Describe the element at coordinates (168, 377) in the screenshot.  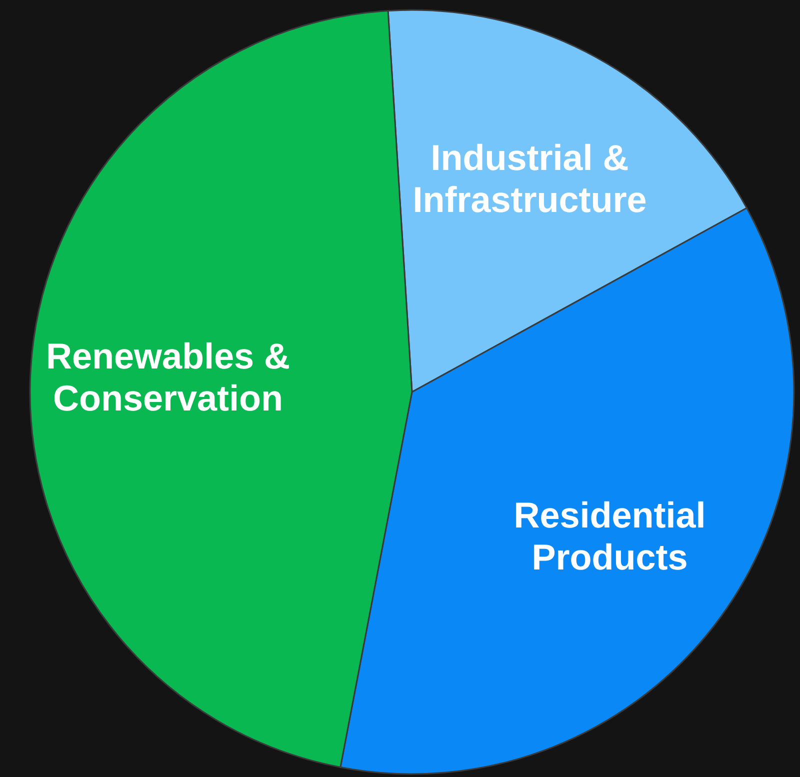
I see `slice-label: Renewables & Conservation` at that location.